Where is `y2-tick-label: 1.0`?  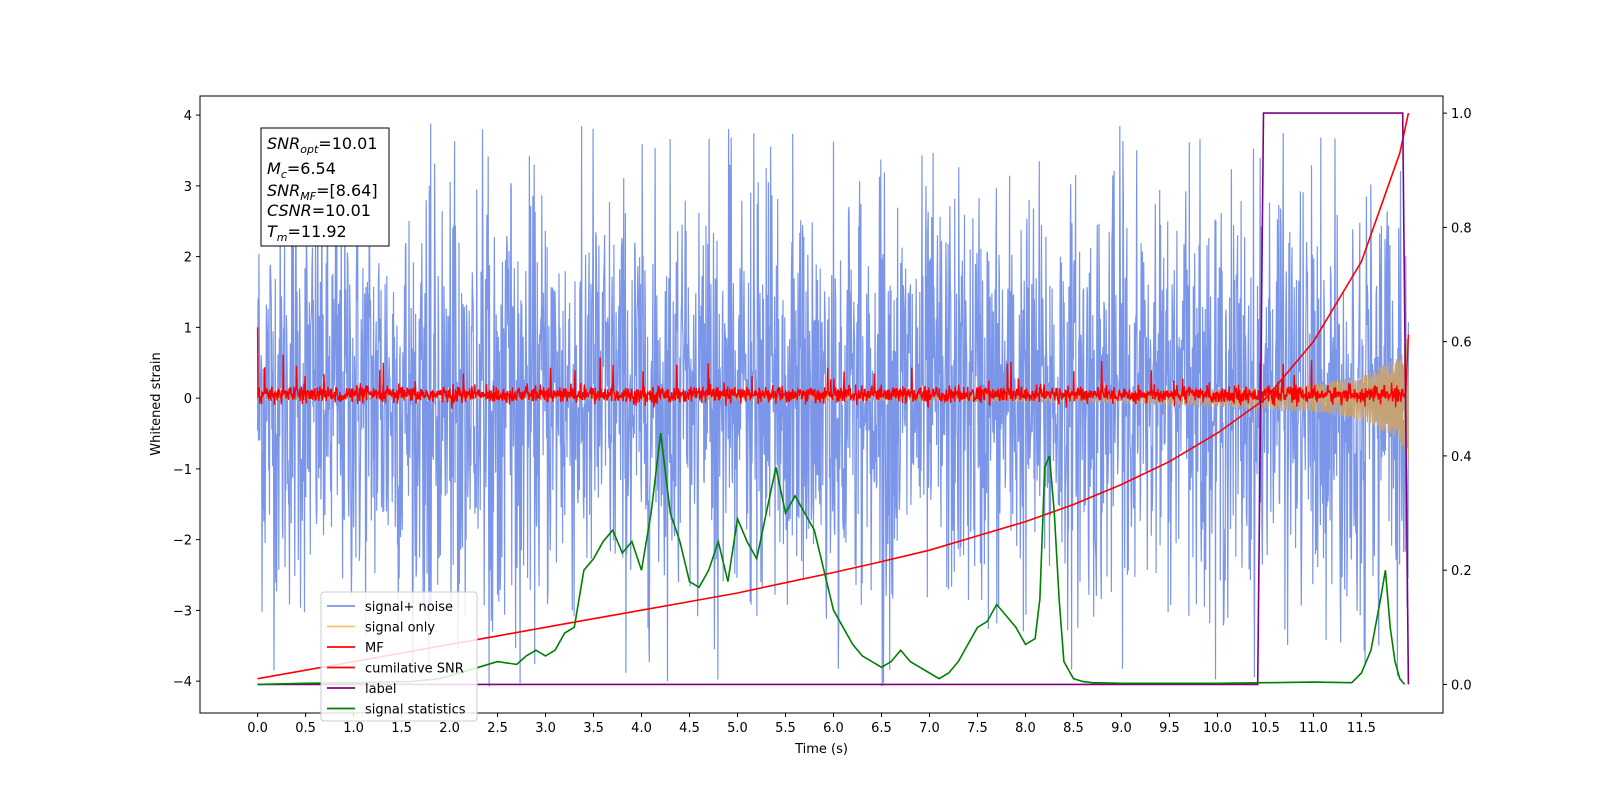
y2-tick-label: 1.0 is located at coordinates (1461, 114).